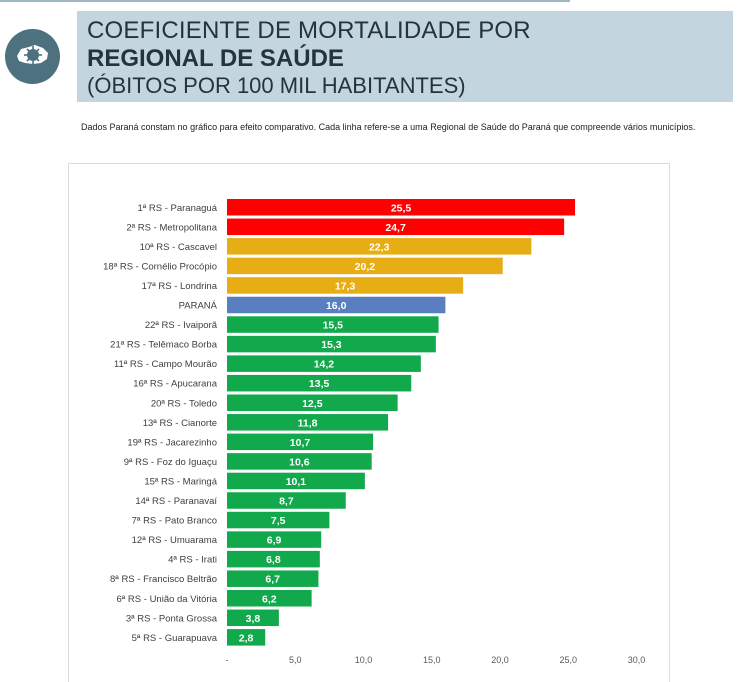  I want to click on data-label: 6,7, so click(272, 580).